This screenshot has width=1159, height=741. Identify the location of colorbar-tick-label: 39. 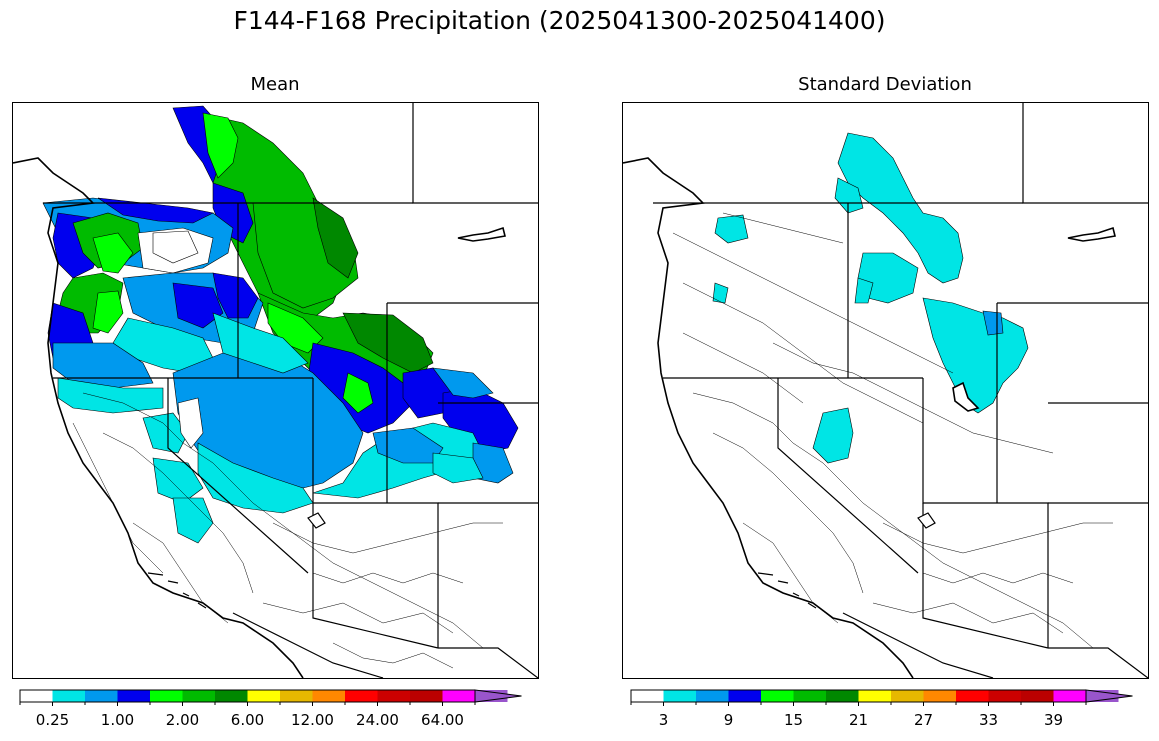
(1053, 720).